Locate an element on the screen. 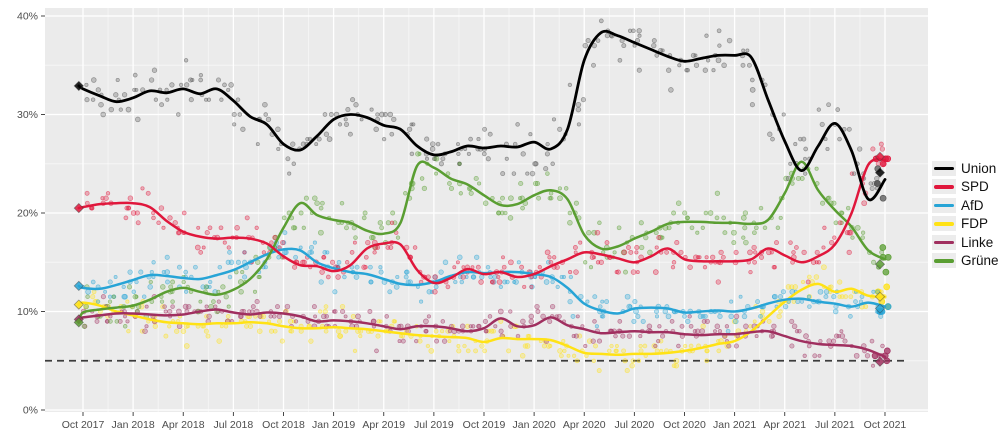 Image resolution: width=1000 pixels, height=444 pixels. y-tick-label: 40% is located at coordinates (27, 17).